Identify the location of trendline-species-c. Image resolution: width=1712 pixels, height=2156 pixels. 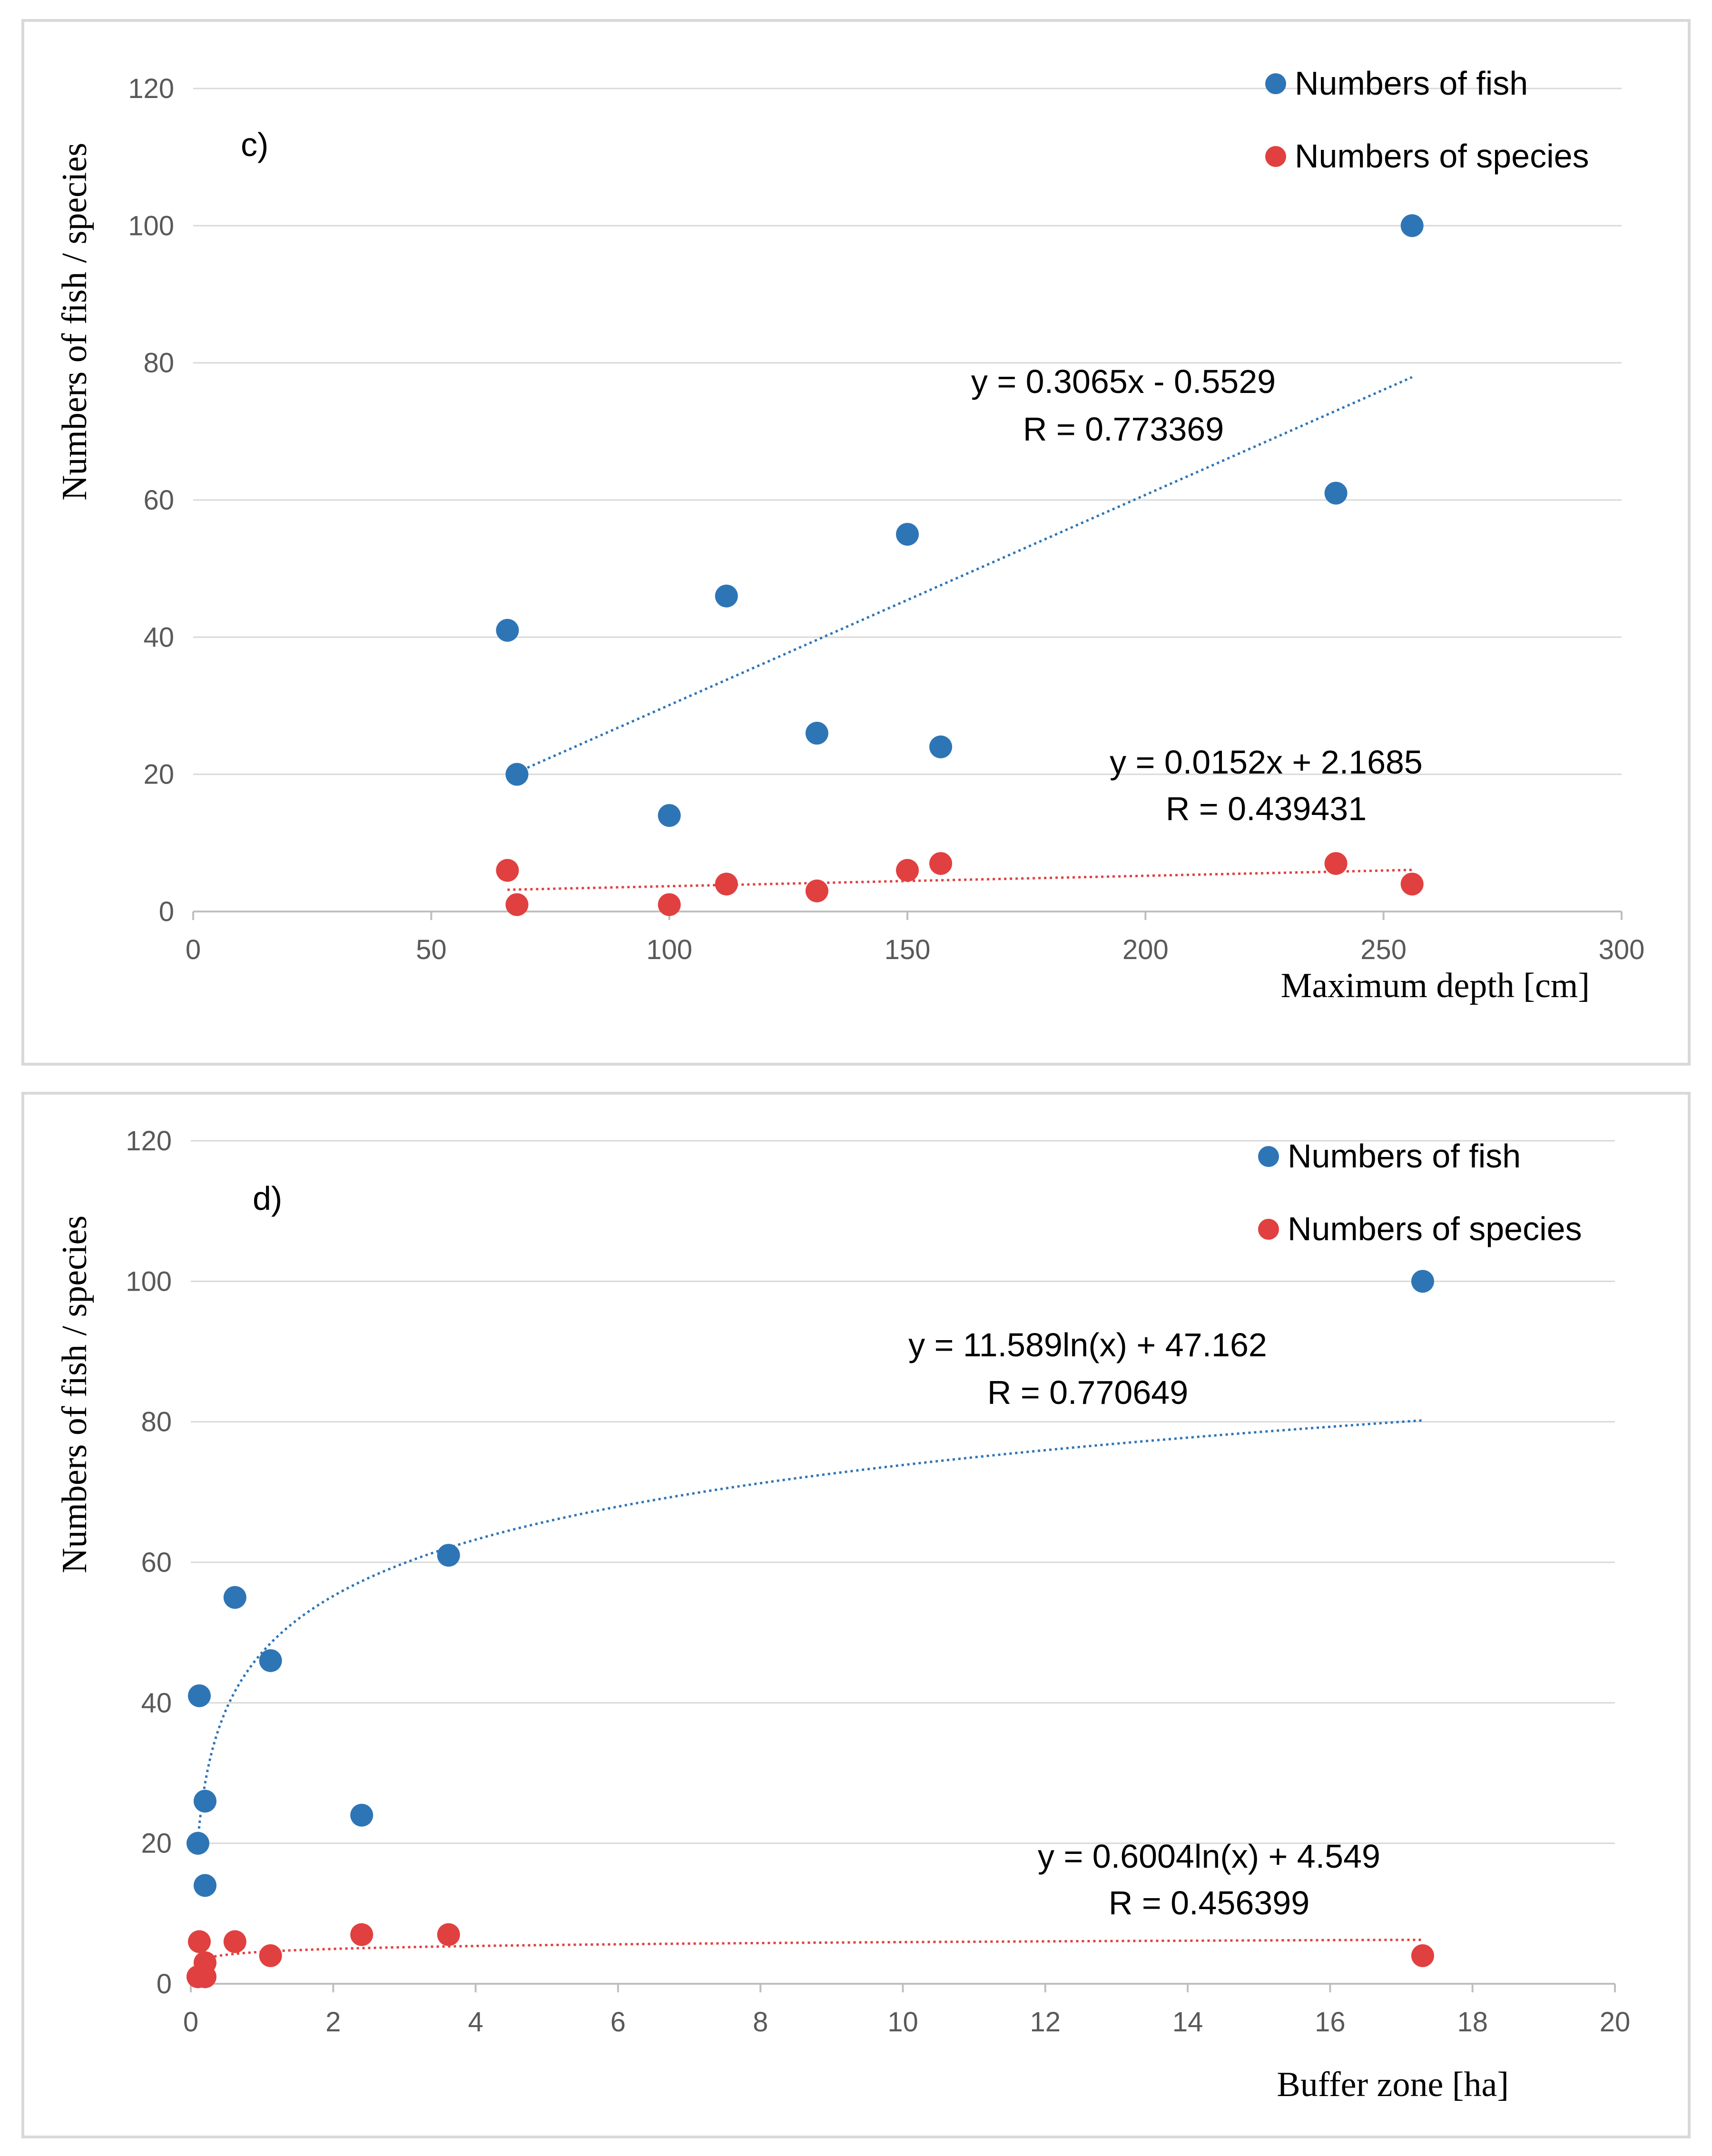
(959, 880).